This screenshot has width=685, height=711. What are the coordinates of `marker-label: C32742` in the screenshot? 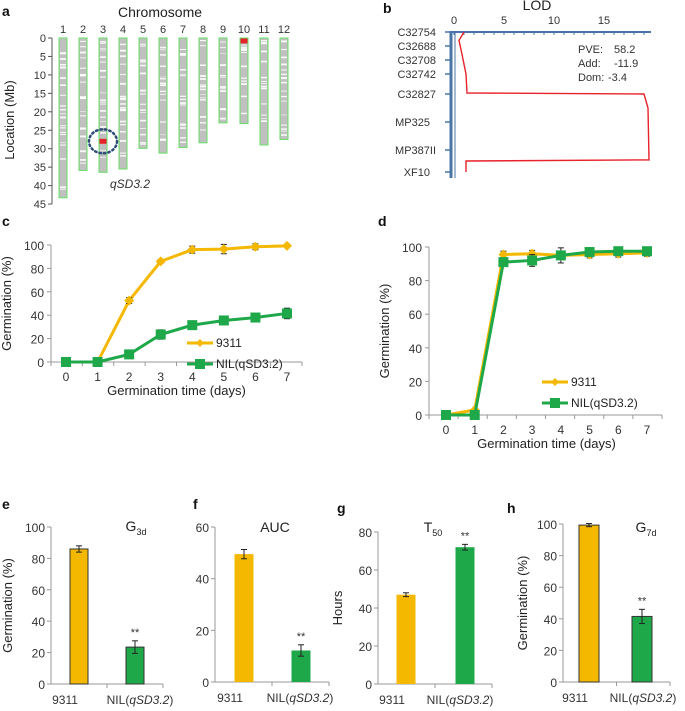 It's located at (416, 75).